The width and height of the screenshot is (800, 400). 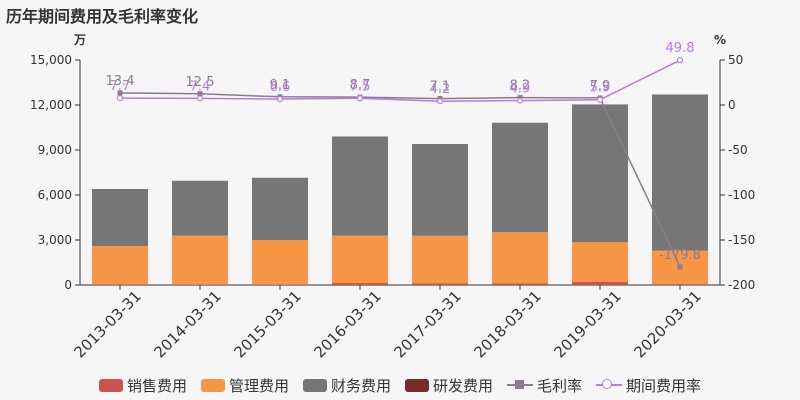 What do you see at coordinates (156, 385) in the screenshot?
I see `legend-label: 销售费用` at bounding box center [156, 385].